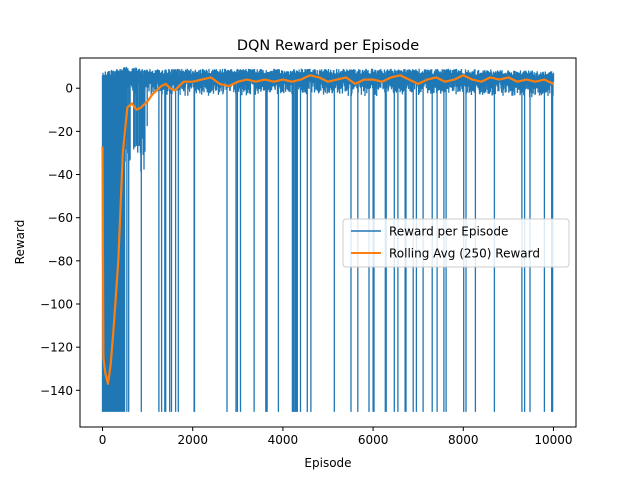 This screenshot has height=484, width=640. I want to click on x-tick-label: 2000, so click(192, 440).